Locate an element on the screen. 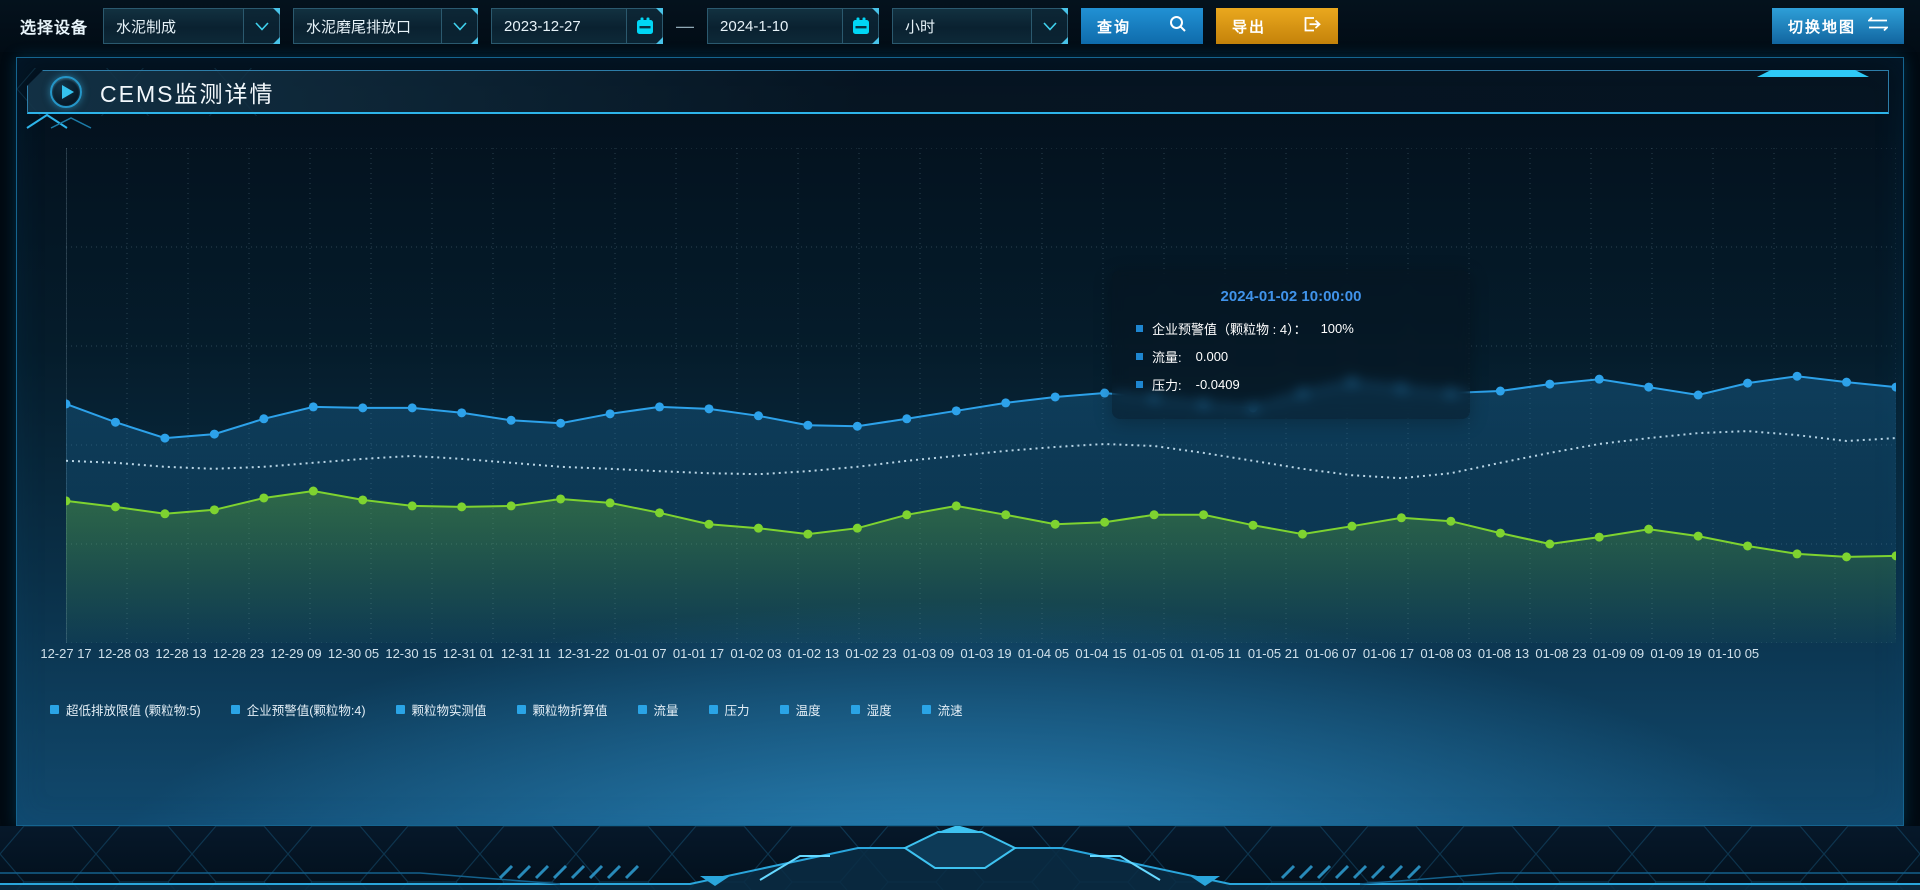 The height and width of the screenshot is (890, 1920). swap-arrows-icon is located at coordinates (1878, 26).